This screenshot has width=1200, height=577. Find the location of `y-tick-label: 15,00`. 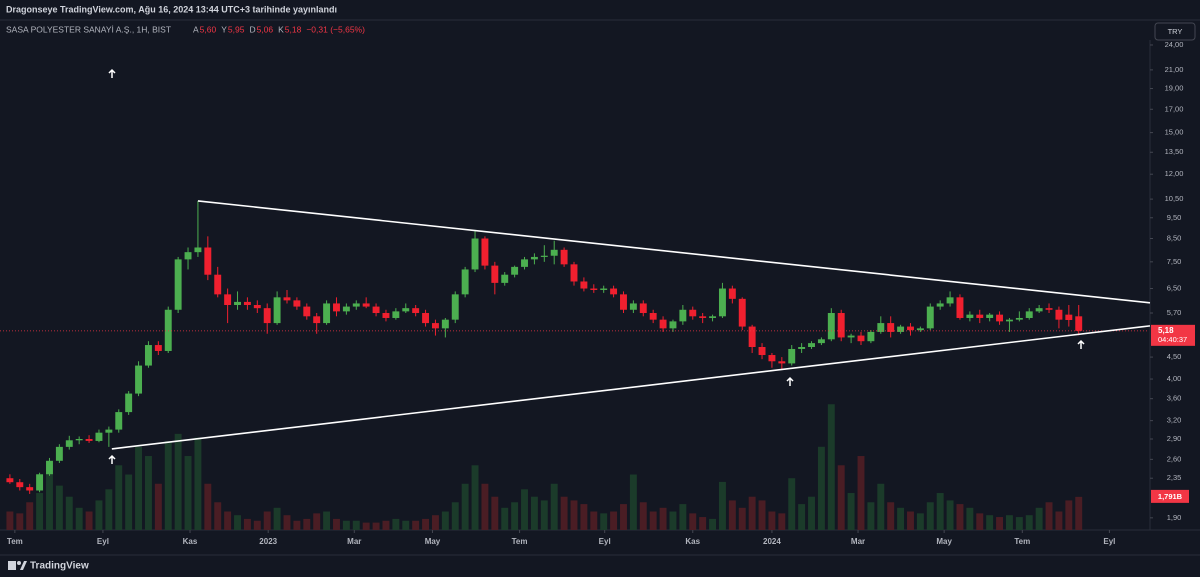

y-tick-label: 15,00 is located at coordinates (1174, 132).